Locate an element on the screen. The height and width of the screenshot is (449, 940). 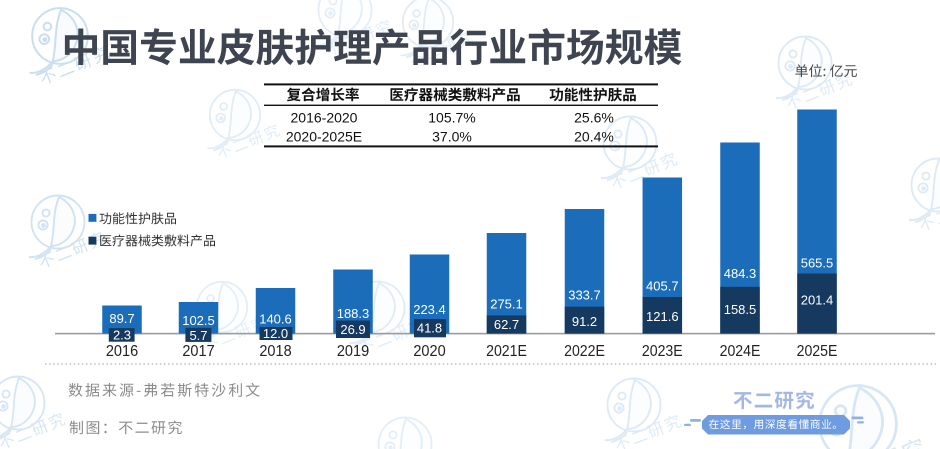
svg-text: 2.3 is located at coordinates (122, 335).